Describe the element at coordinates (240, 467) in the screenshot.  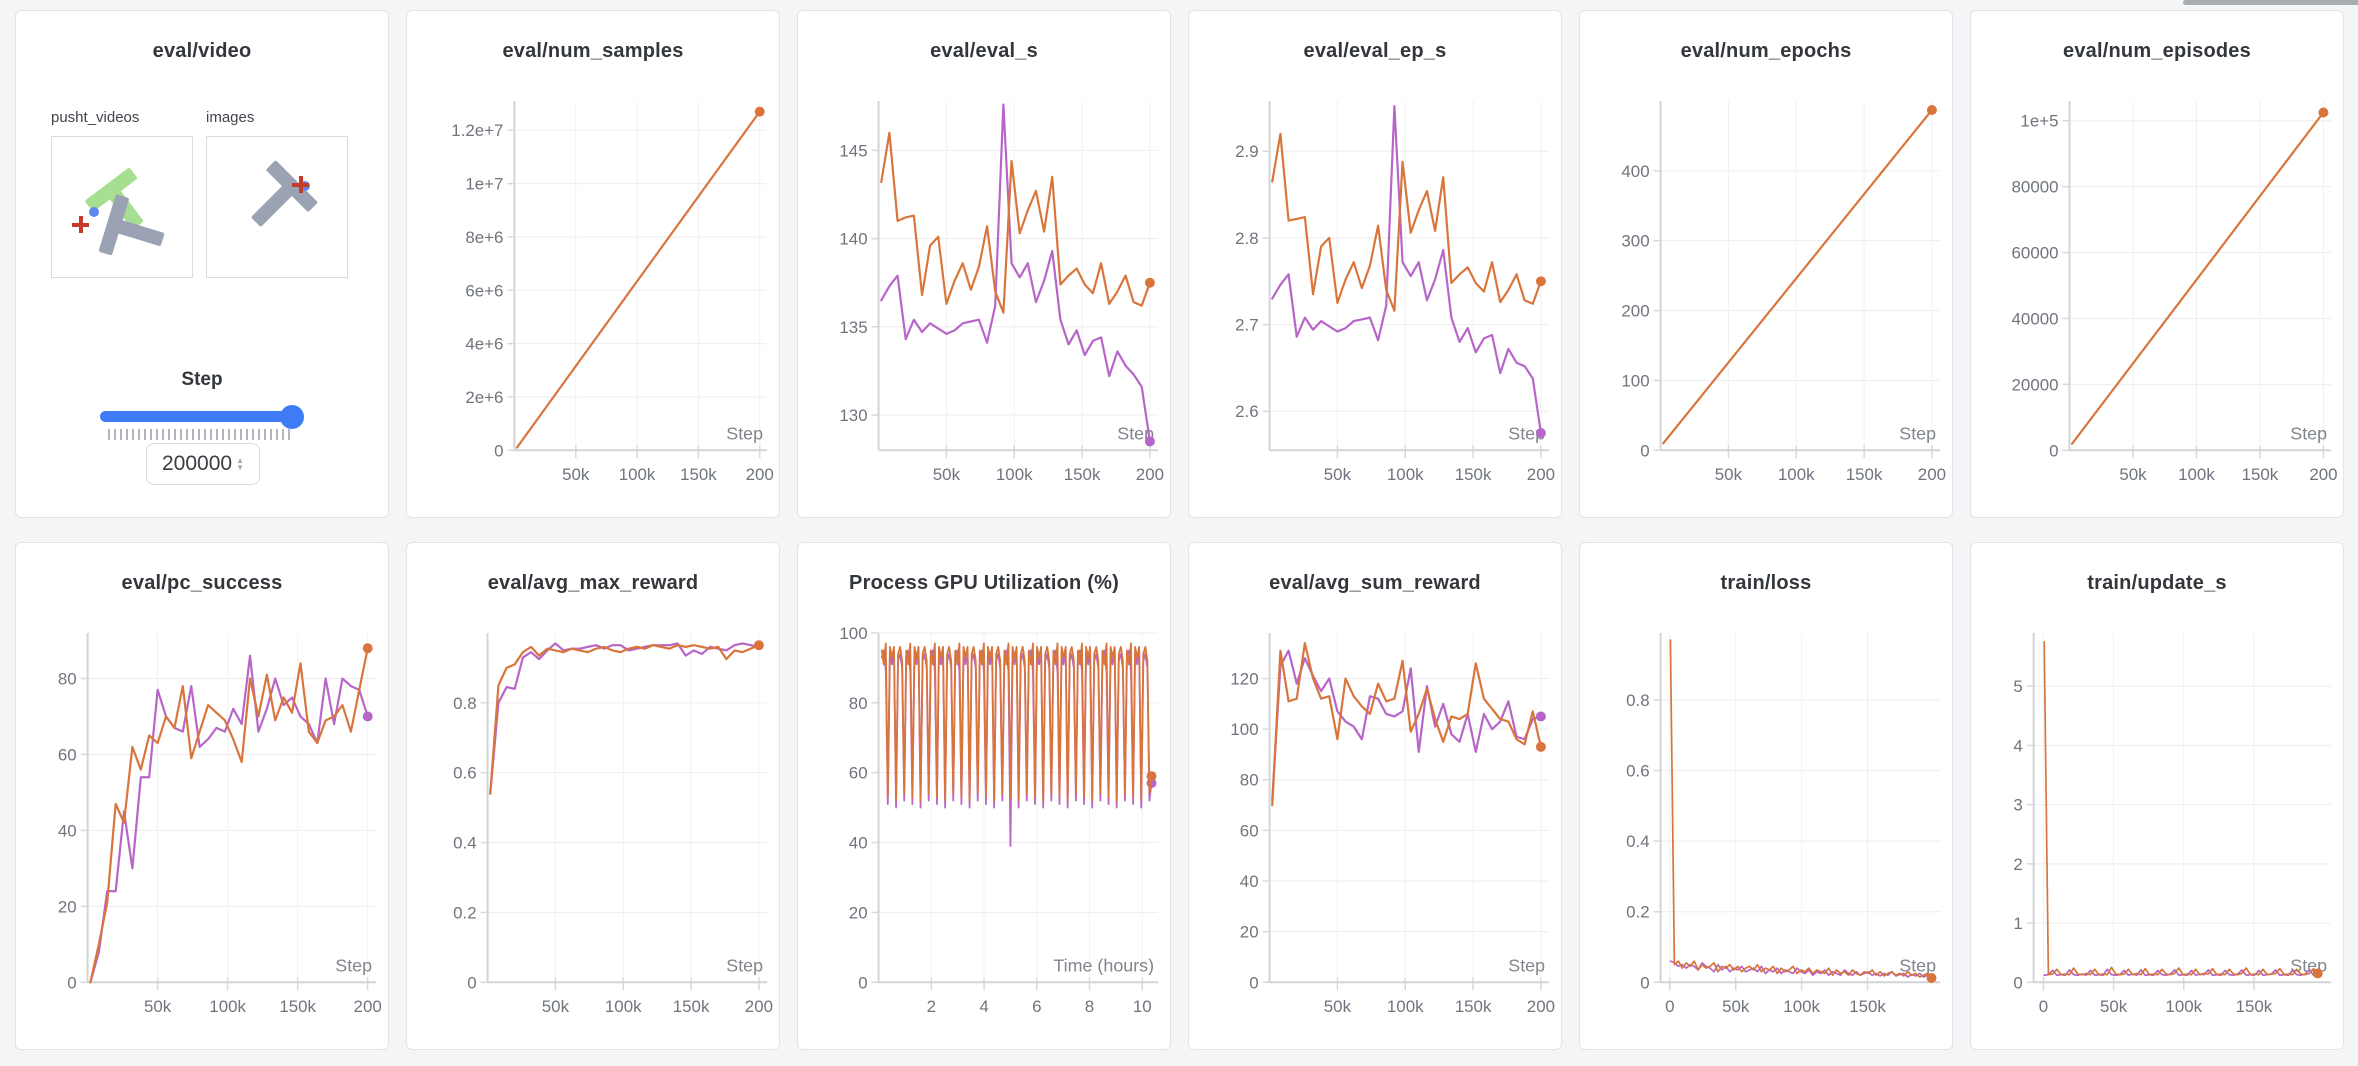
I see `spinner-down-icon: ▼` at that location.